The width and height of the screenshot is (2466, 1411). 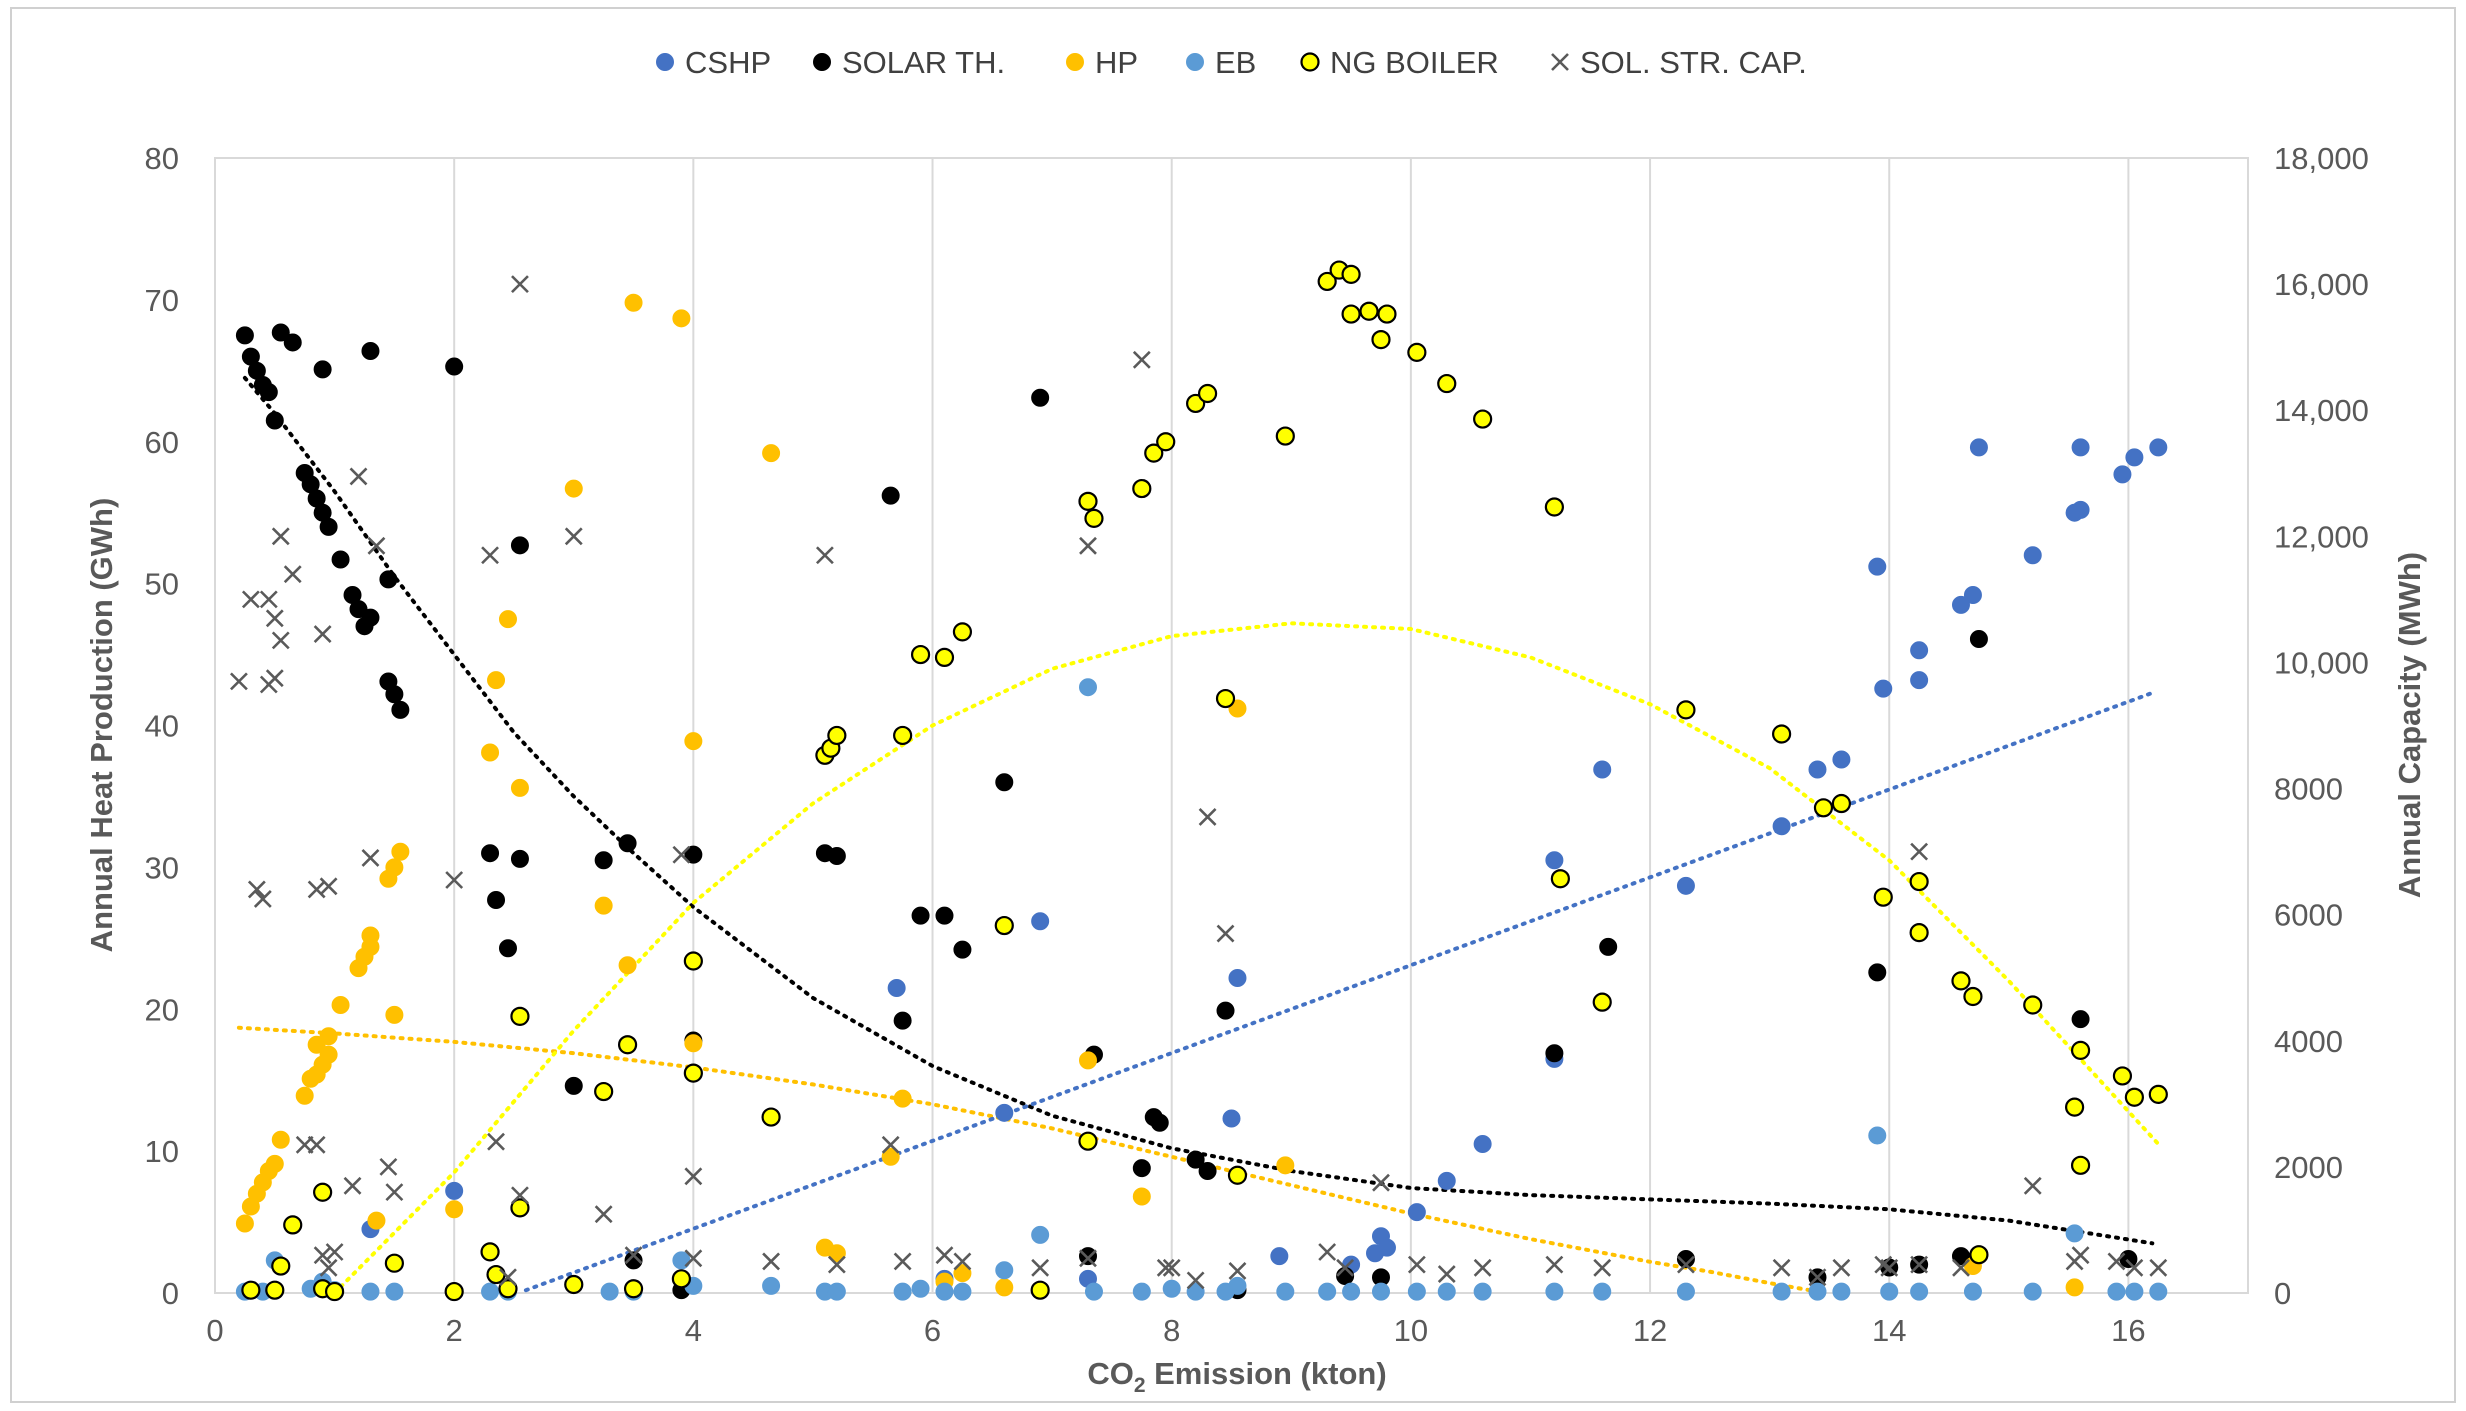 I want to click on y-axis-left-title: Annual Heat Production (GWh), so click(x=101, y=725).